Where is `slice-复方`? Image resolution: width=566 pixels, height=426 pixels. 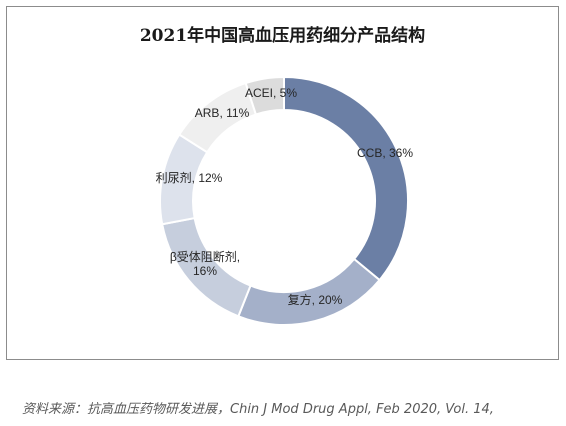
slice-复方 is located at coordinates (309, 291).